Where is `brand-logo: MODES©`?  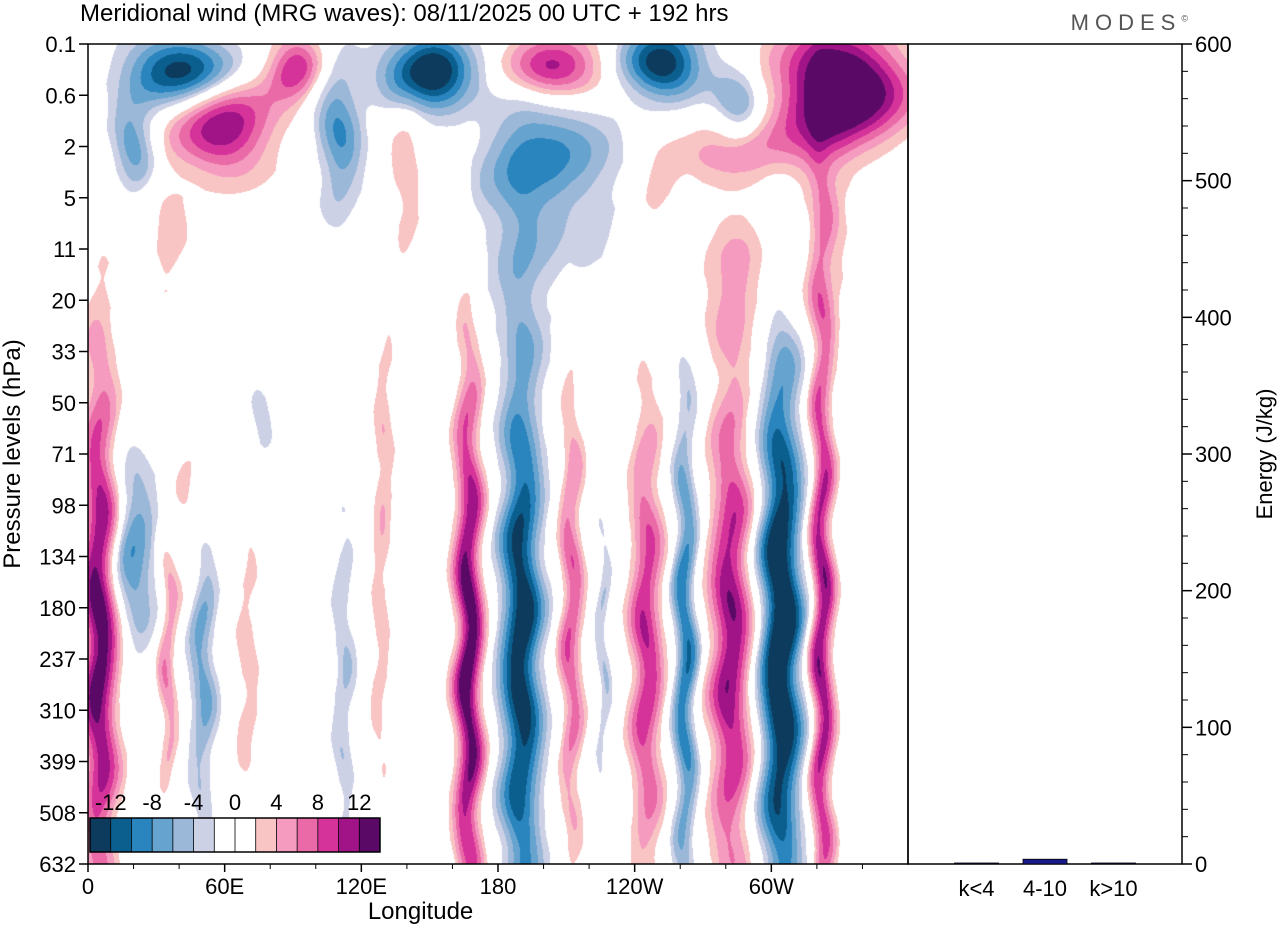
brand-logo: MODES© is located at coordinates (1129, 22).